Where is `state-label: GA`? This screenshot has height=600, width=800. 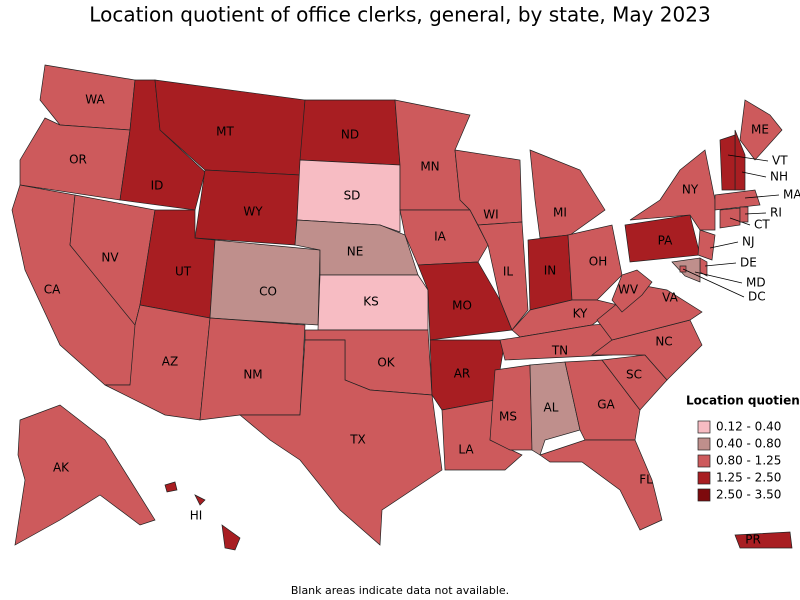
state-label: GA is located at coordinates (606, 405).